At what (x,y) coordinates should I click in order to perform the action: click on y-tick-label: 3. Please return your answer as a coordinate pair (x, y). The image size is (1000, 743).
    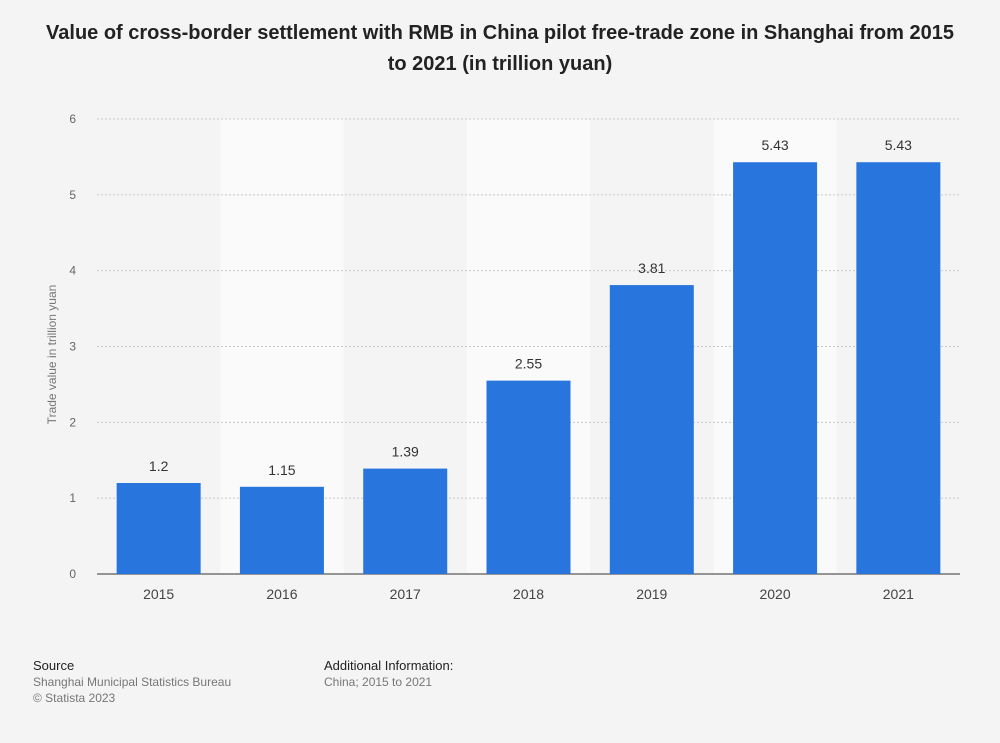
    Looking at the image, I should click on (72, 347).